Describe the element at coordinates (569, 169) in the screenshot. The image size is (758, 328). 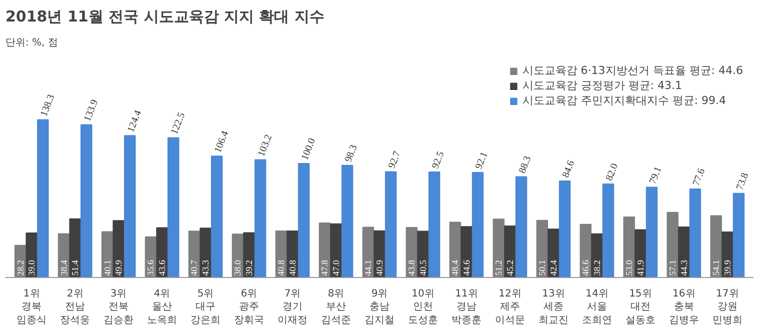
I see `data-label: 84.6` at that location.